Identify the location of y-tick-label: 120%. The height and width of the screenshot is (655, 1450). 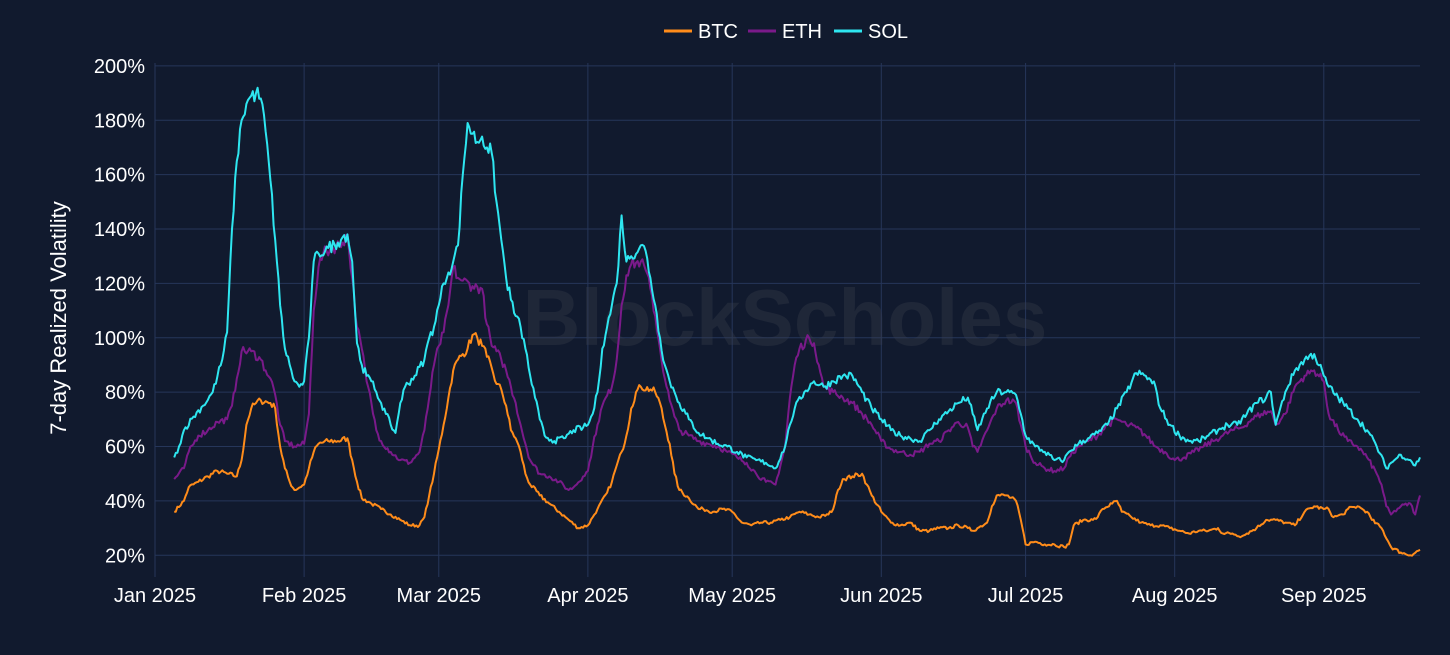
(119, 284).